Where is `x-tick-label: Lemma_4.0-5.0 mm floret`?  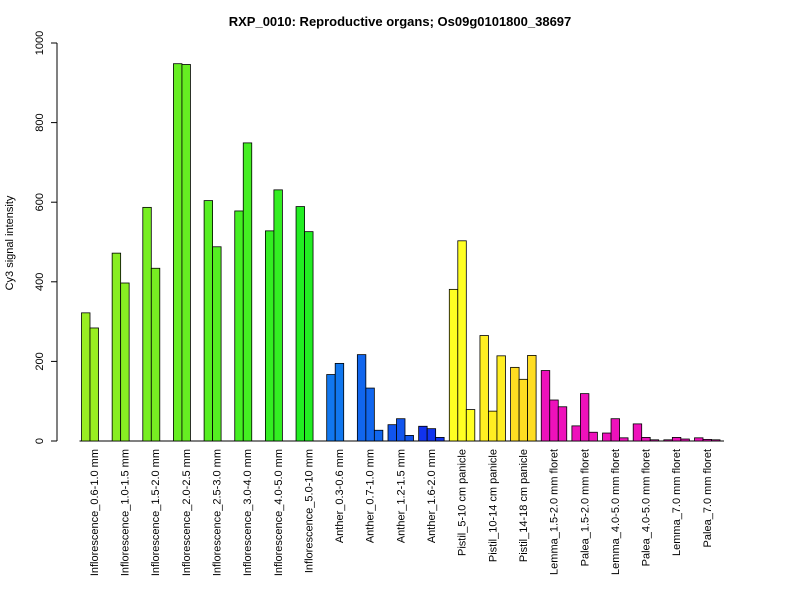
x-tick-label: Lemma_4.0-5.0 mm floret is located at coordinates (616, 512).